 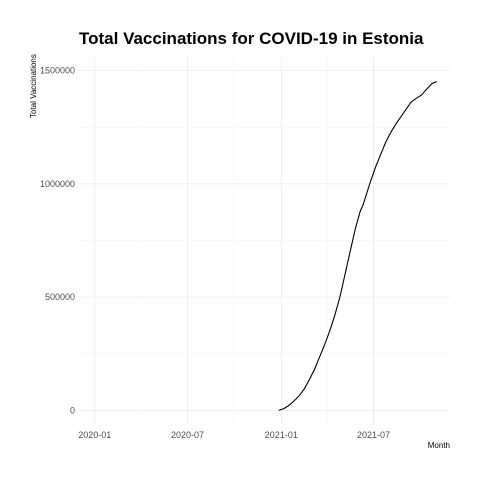 I want to click on x-axis: 2020-01 2020-07 2021-01 2021-07, so click(x=234, y=435).